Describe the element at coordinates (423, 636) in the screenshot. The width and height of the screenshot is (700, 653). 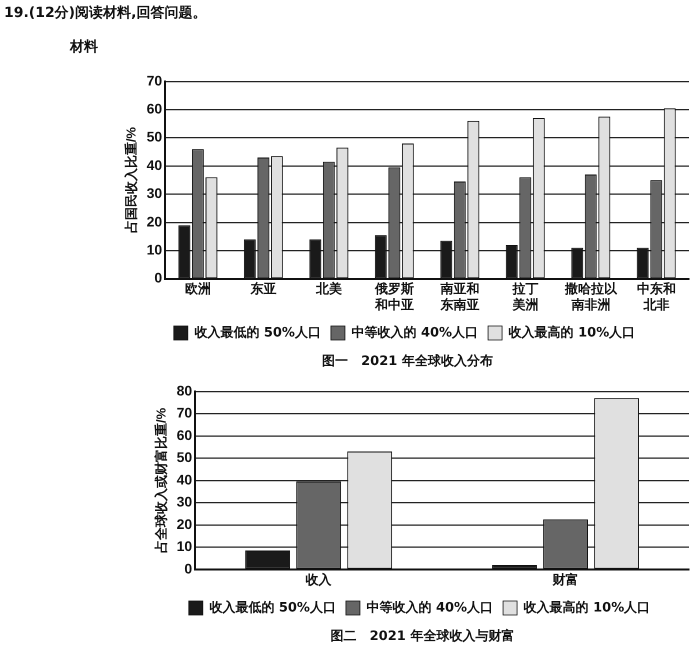
I see `text: 图二 2021 年全球收入与财富` at that location.